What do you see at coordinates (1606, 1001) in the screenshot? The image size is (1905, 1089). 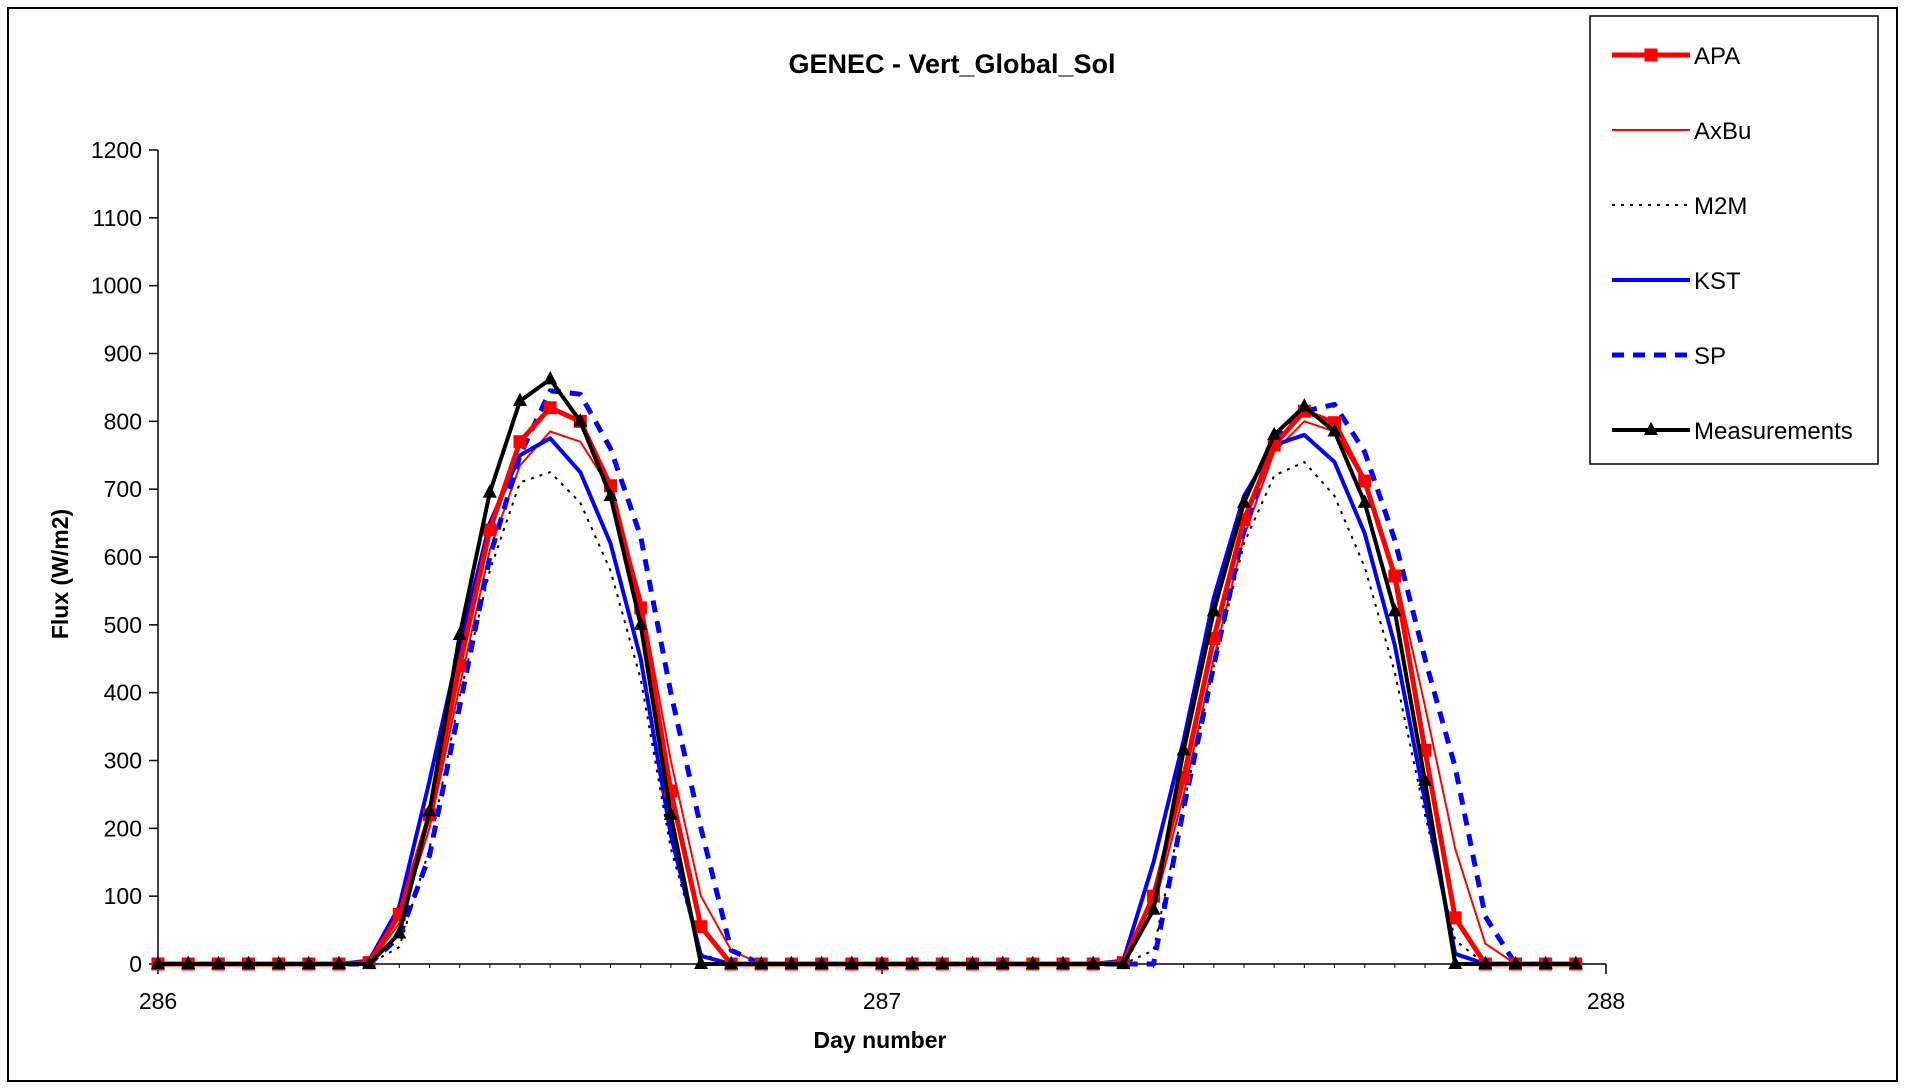 I see `x-tick-label: 288` at bounding box center [1606, 1001].